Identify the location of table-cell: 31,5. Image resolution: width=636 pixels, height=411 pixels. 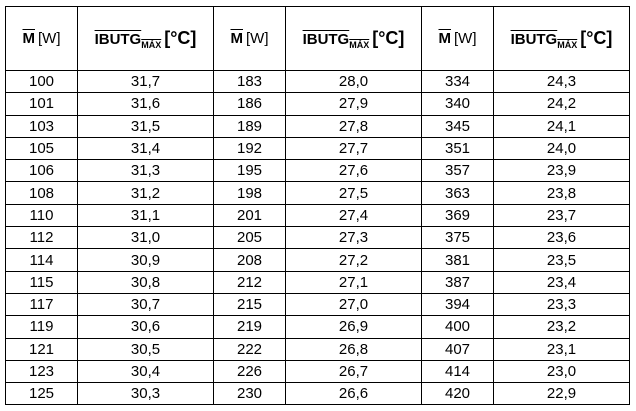
(145, 126).